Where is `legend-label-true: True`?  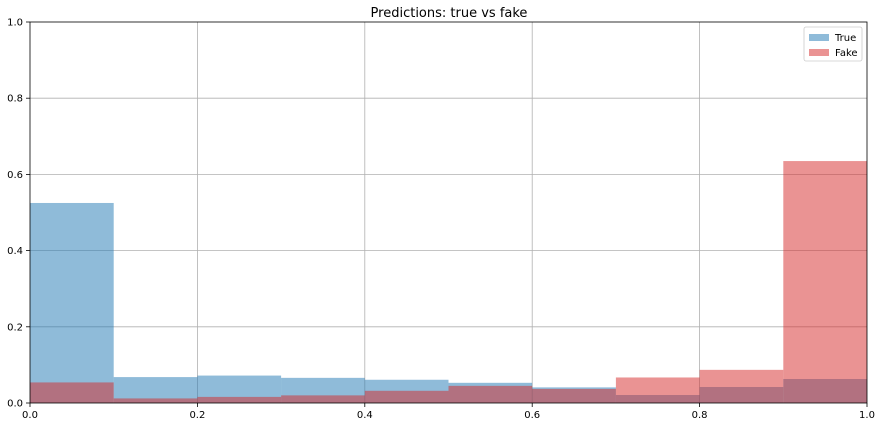
legend-label-true: True is located at coordinates (845, 38).